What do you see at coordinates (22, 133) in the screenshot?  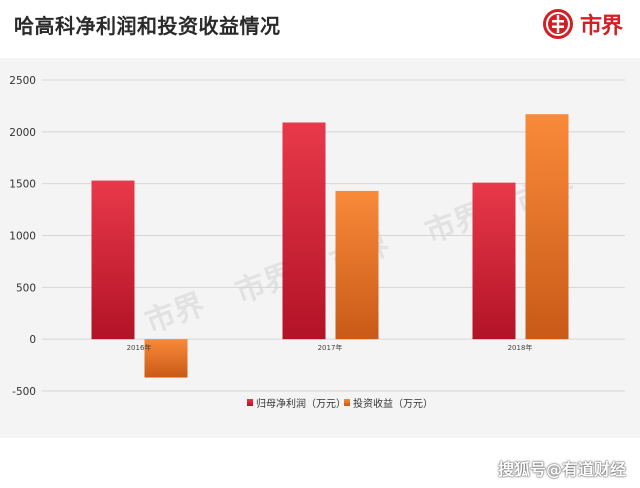 I see `y-tick-label: 2000` at bounding box center [22, 133].